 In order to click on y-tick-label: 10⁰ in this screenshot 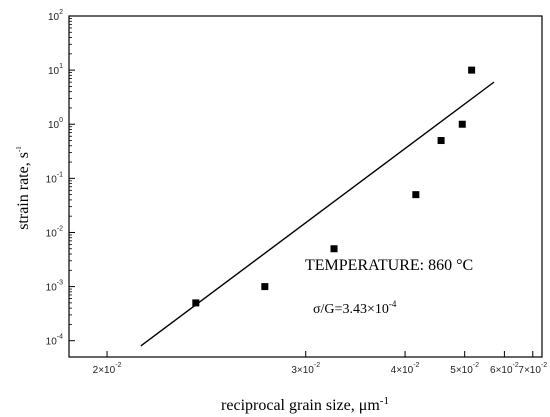, I will do `click(55, 124)`.